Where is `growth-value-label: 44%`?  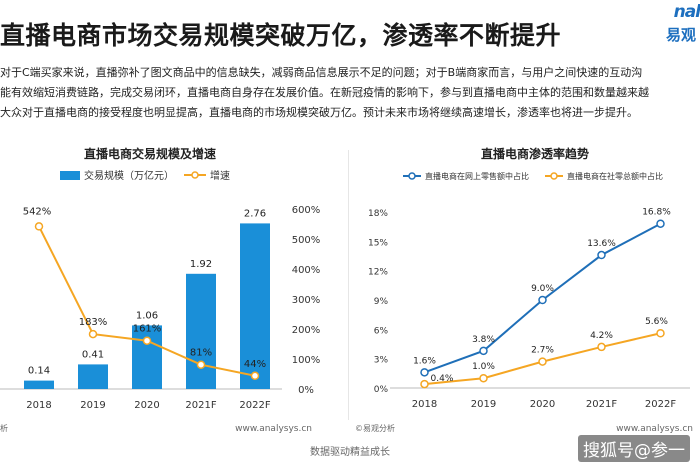
growth-value-label: 44% is located at coordinates (255, 364).